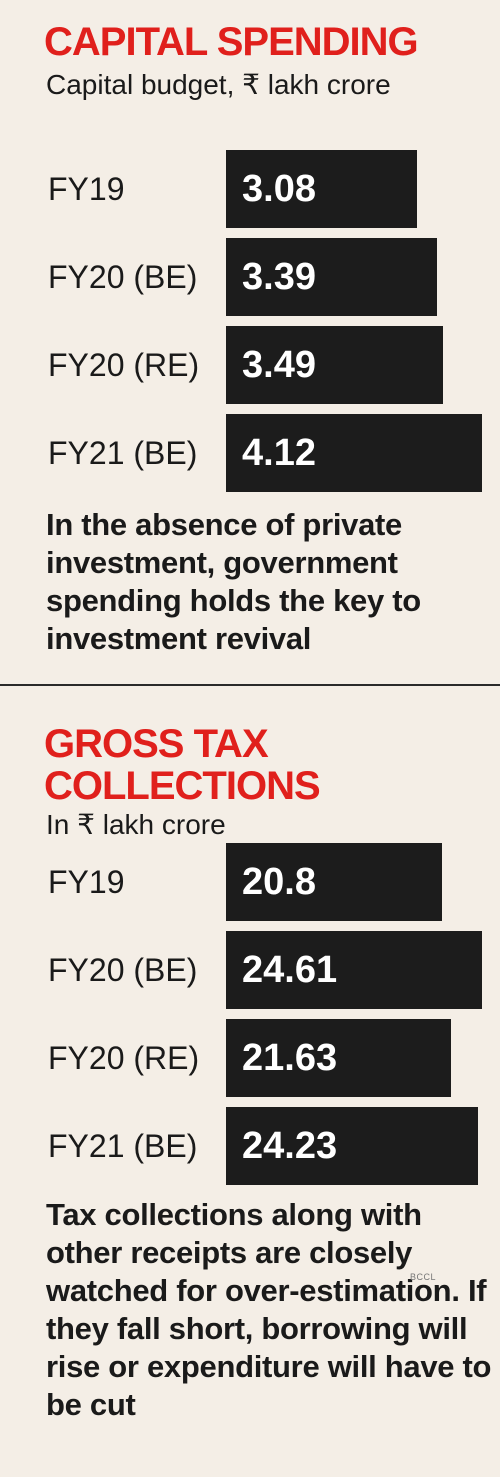 The image size is (500, 1477). Describe the element at coordinates (354, 970) in the screenshot. I see `tax-bar-fy20-be` at that location.